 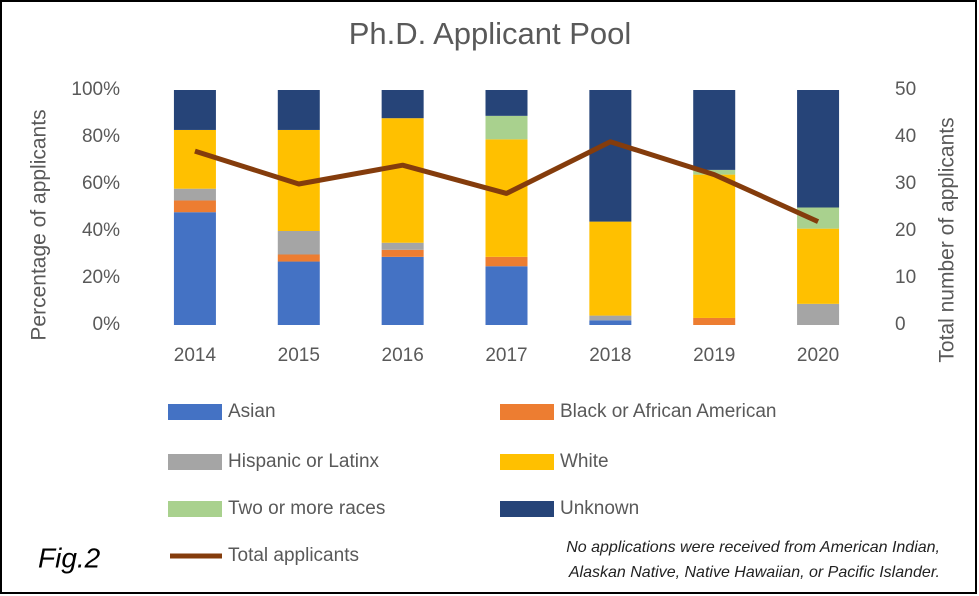 What do you see at coordinates (304, 461) in the screenshot?
I see `legend-label: Hispanic or Latinx` at bounding box center [304, 461].